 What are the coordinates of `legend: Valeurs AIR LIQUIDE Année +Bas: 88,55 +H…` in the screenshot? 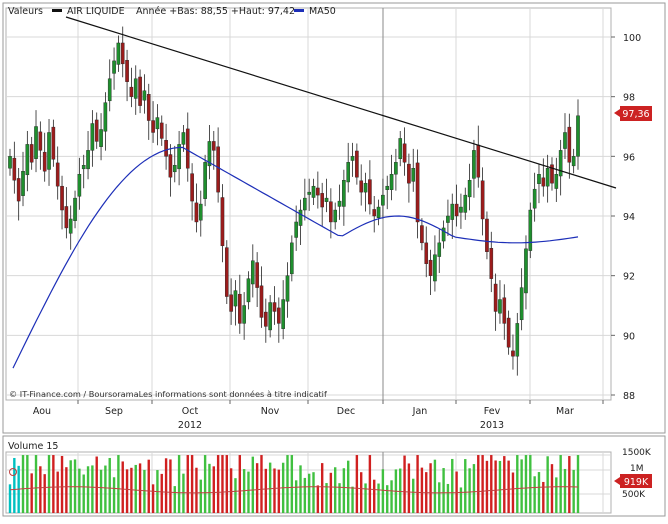 It's located at (172, 11).